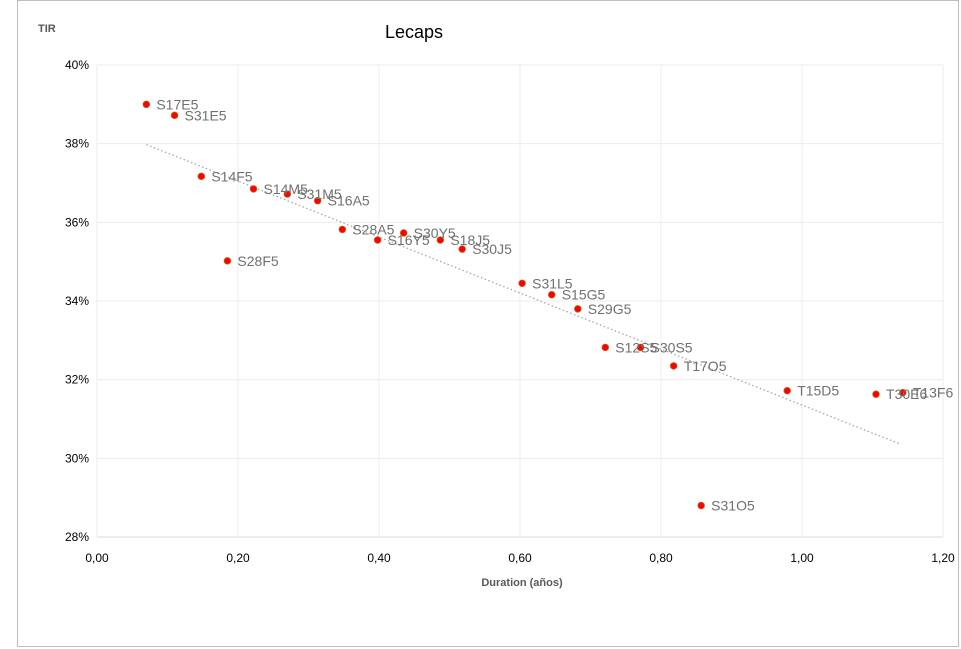 This screenshot has width=961, height=649. What do you see at coordinates (802, 558) in the screenshot?
I see `x-tick-label: 1,00` at bounding box center [802, 558].